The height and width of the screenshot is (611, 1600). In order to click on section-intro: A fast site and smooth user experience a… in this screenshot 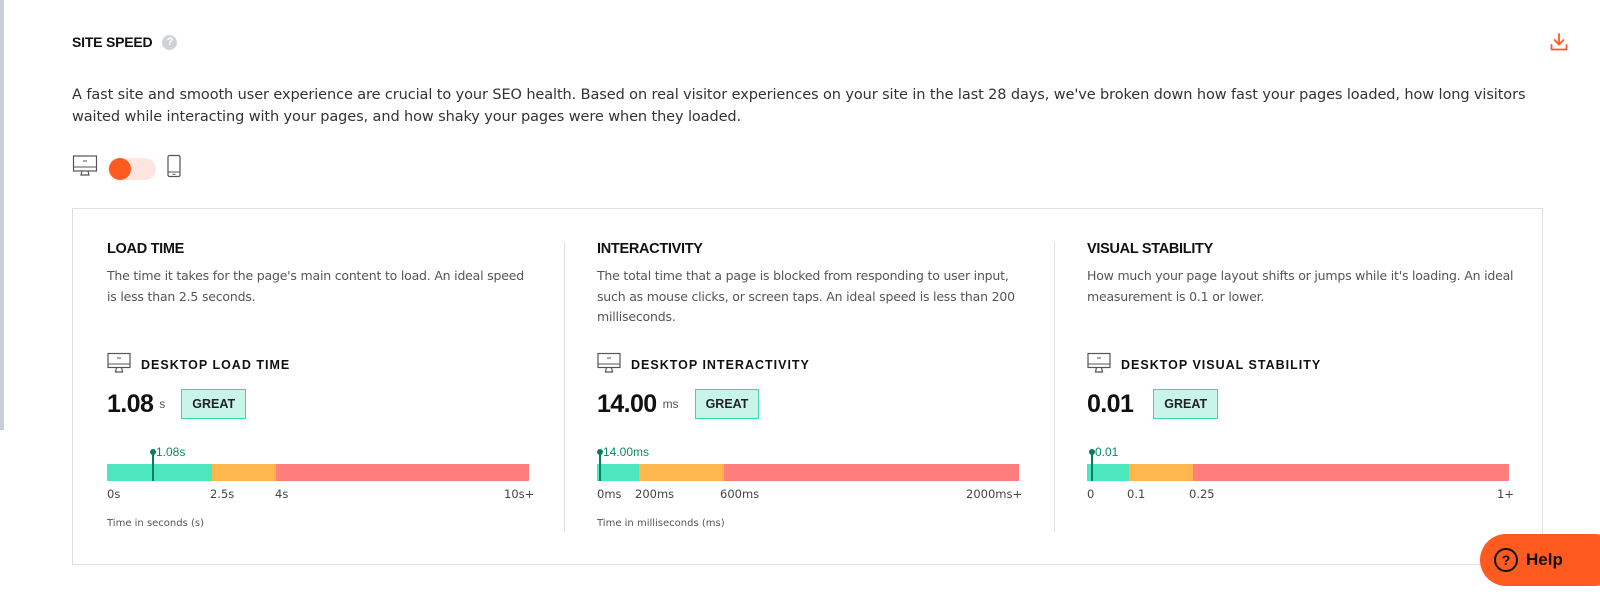, I will do `click(799, 106)`.